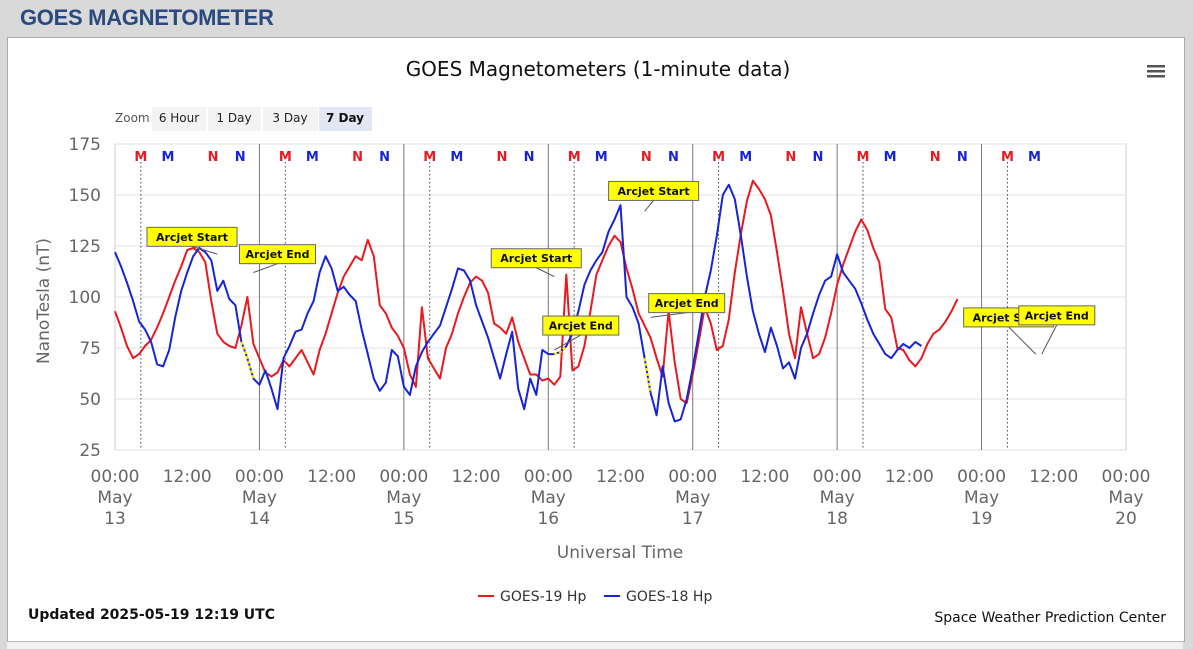 This screenshot has height=649, width=1193. What do you see at coordinates (543, 597) in the screenshot?
I see `legend-label: GOES-19 Hp` at bounding box center [543, 597].